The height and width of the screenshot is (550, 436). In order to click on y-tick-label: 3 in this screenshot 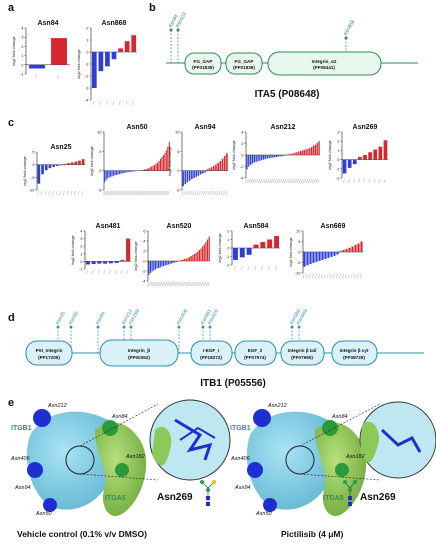, I will do `click(81, 238)`.